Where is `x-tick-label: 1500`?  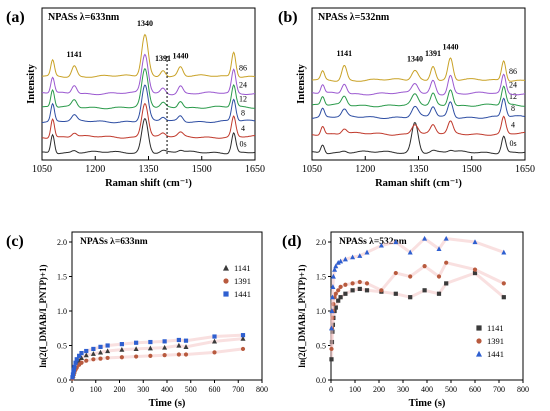
x-tick-label: 1500 is located at coordinates (202, 169).